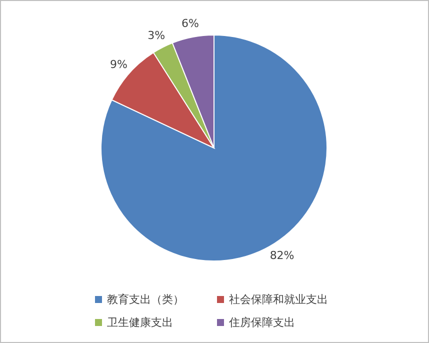 The height and width of the screenshot is (343, 429). Describe the element at coordinates (262, 322) in the screenshot. I see `legend-label: 住房保障支出` at that location.